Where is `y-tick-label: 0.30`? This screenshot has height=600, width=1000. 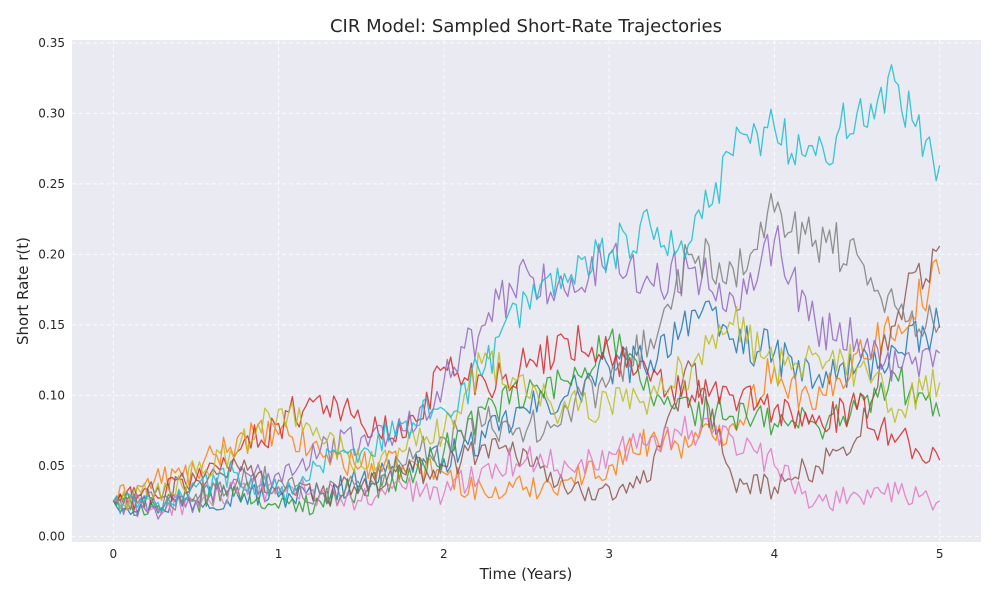 y-tick-label: 0.30 is located at coordinates (51, 113).